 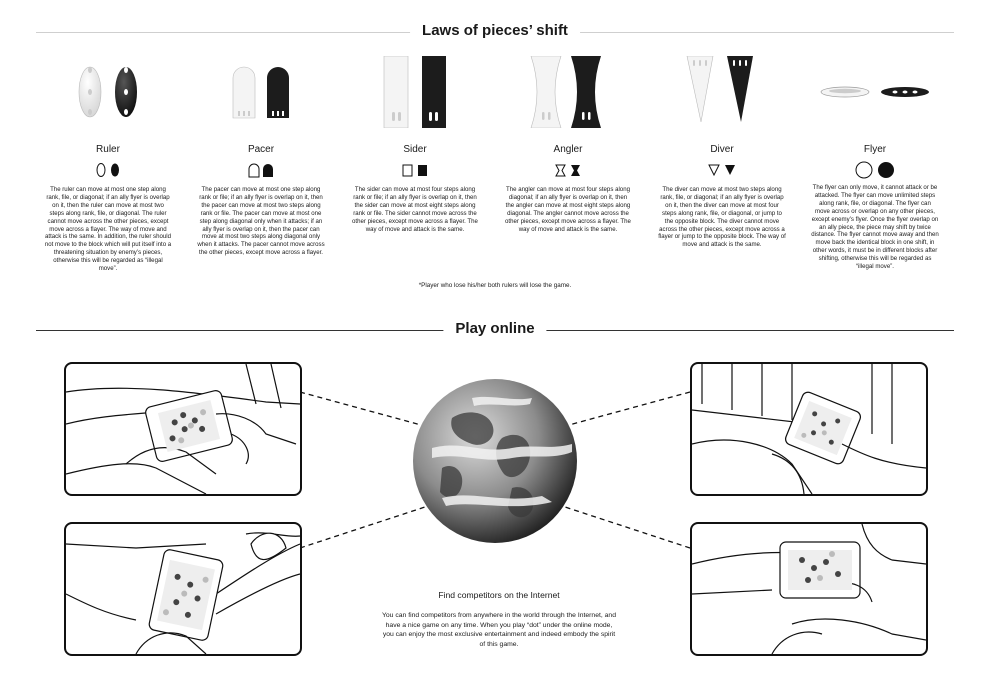 I want to click on laws-title: Laws of pieces’ shift, so click(x=495, y=30).